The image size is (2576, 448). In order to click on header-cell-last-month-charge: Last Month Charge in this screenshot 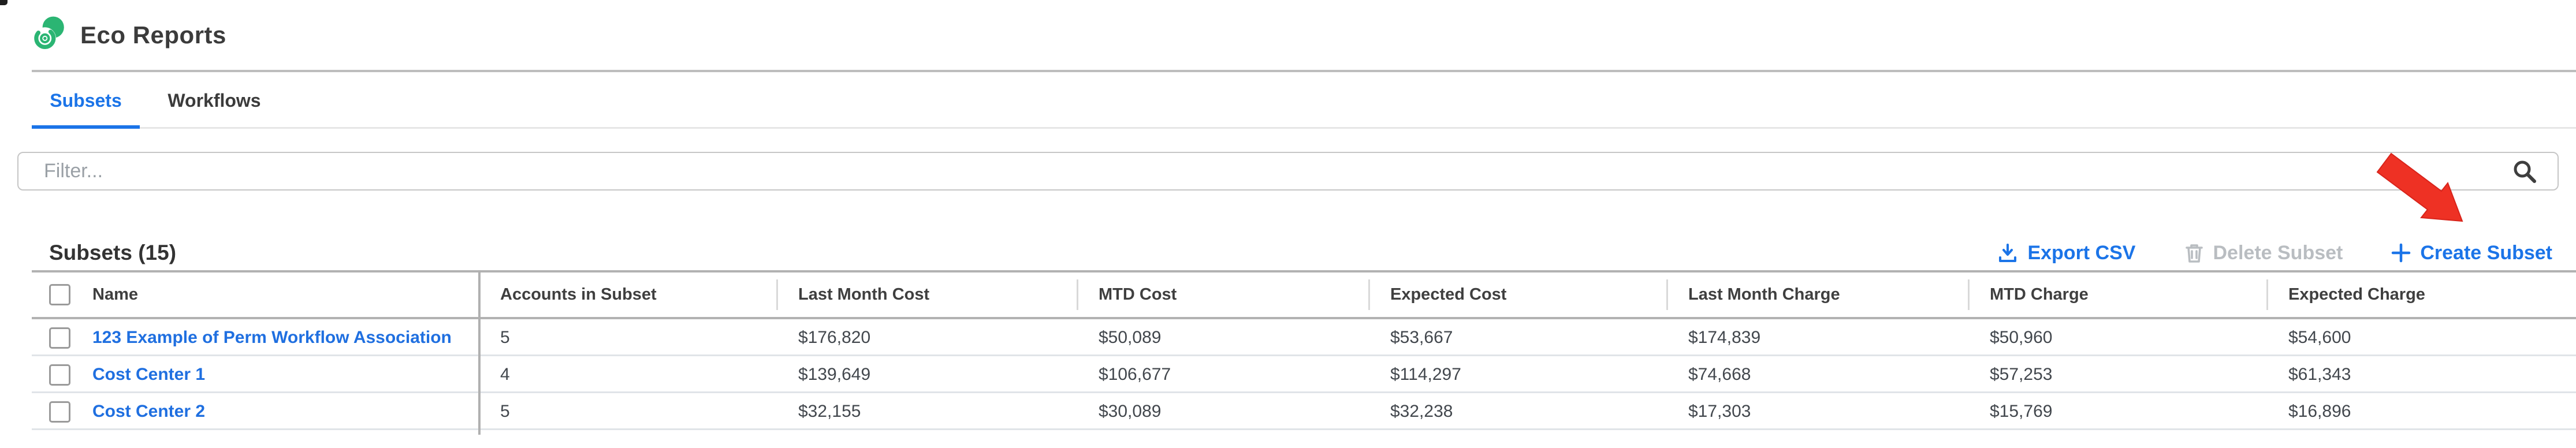, I will do `click(1817, 294)`.